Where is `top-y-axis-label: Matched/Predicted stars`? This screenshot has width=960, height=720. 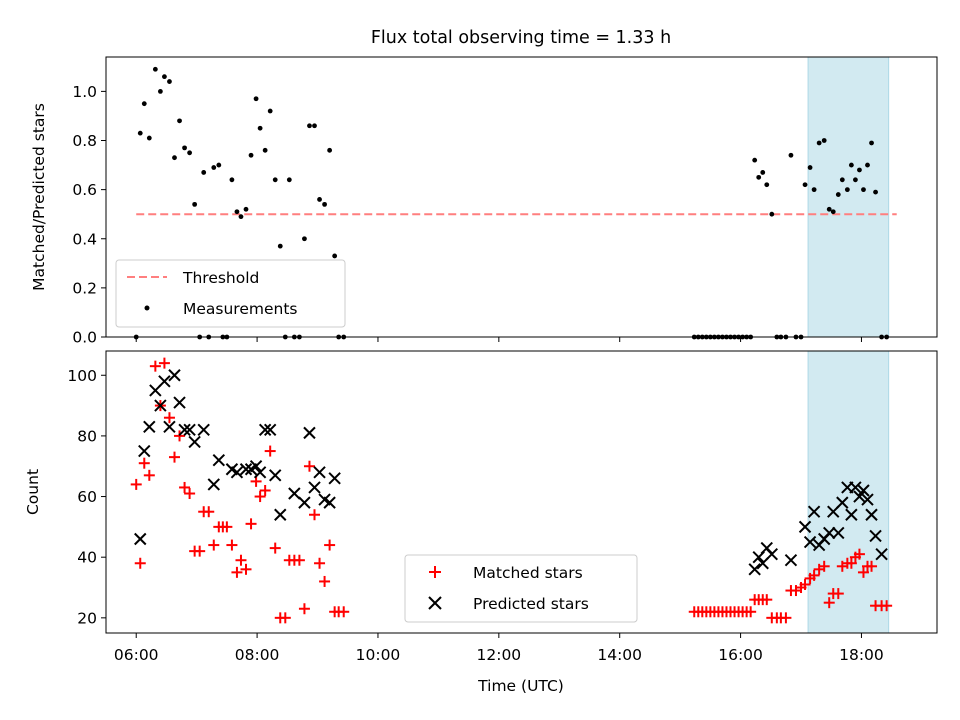
top-y-axis-label: Matched/Predicted stars is located at coordinates (39, 197).